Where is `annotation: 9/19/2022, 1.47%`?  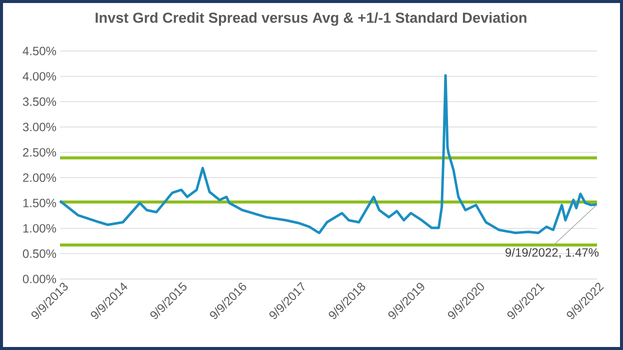 annotation: 9/19/2022, 1.47% is located at coordinates (552, 253).